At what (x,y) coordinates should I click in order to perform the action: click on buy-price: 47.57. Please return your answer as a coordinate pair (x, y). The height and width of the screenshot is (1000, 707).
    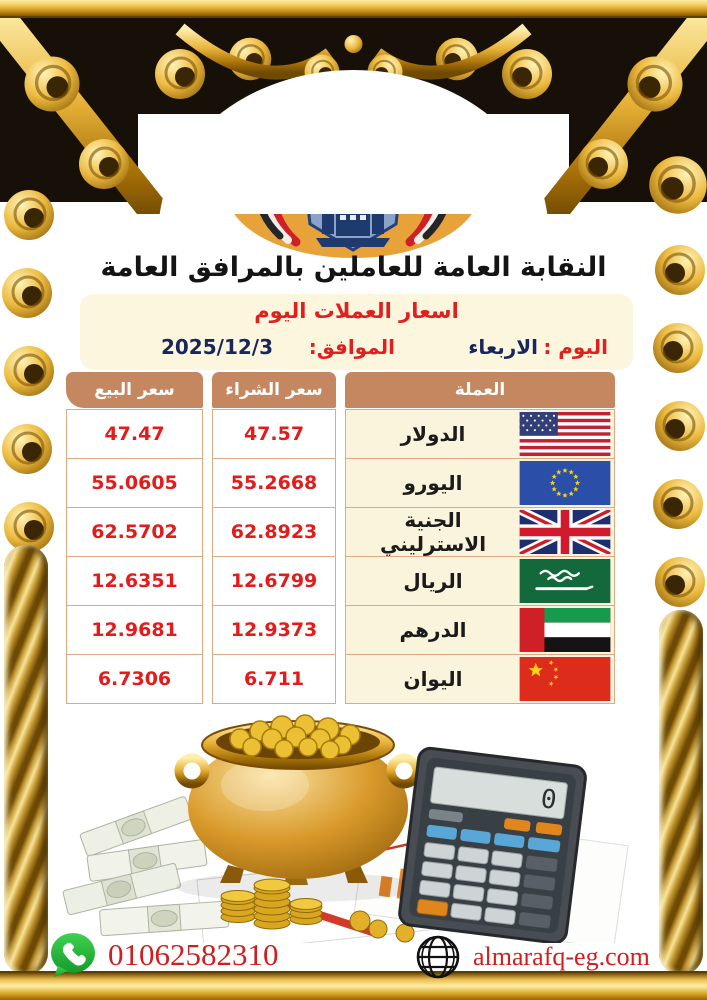
    Looking at the image, I should click on (274, 434).